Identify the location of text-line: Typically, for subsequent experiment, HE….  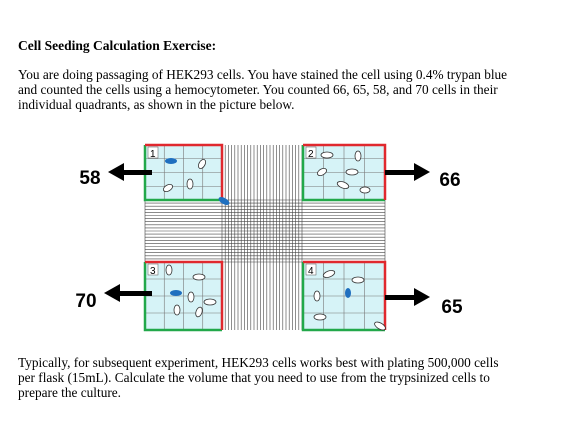
(258, 362).